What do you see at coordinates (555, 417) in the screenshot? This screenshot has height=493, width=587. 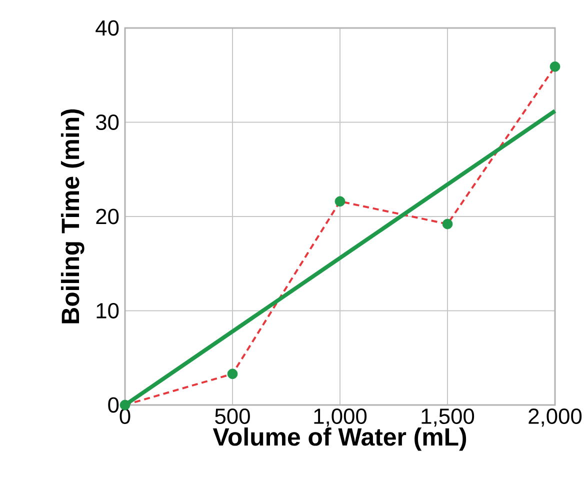 I see `x-tick-label: 2,000` at bounding box center [555, 417].